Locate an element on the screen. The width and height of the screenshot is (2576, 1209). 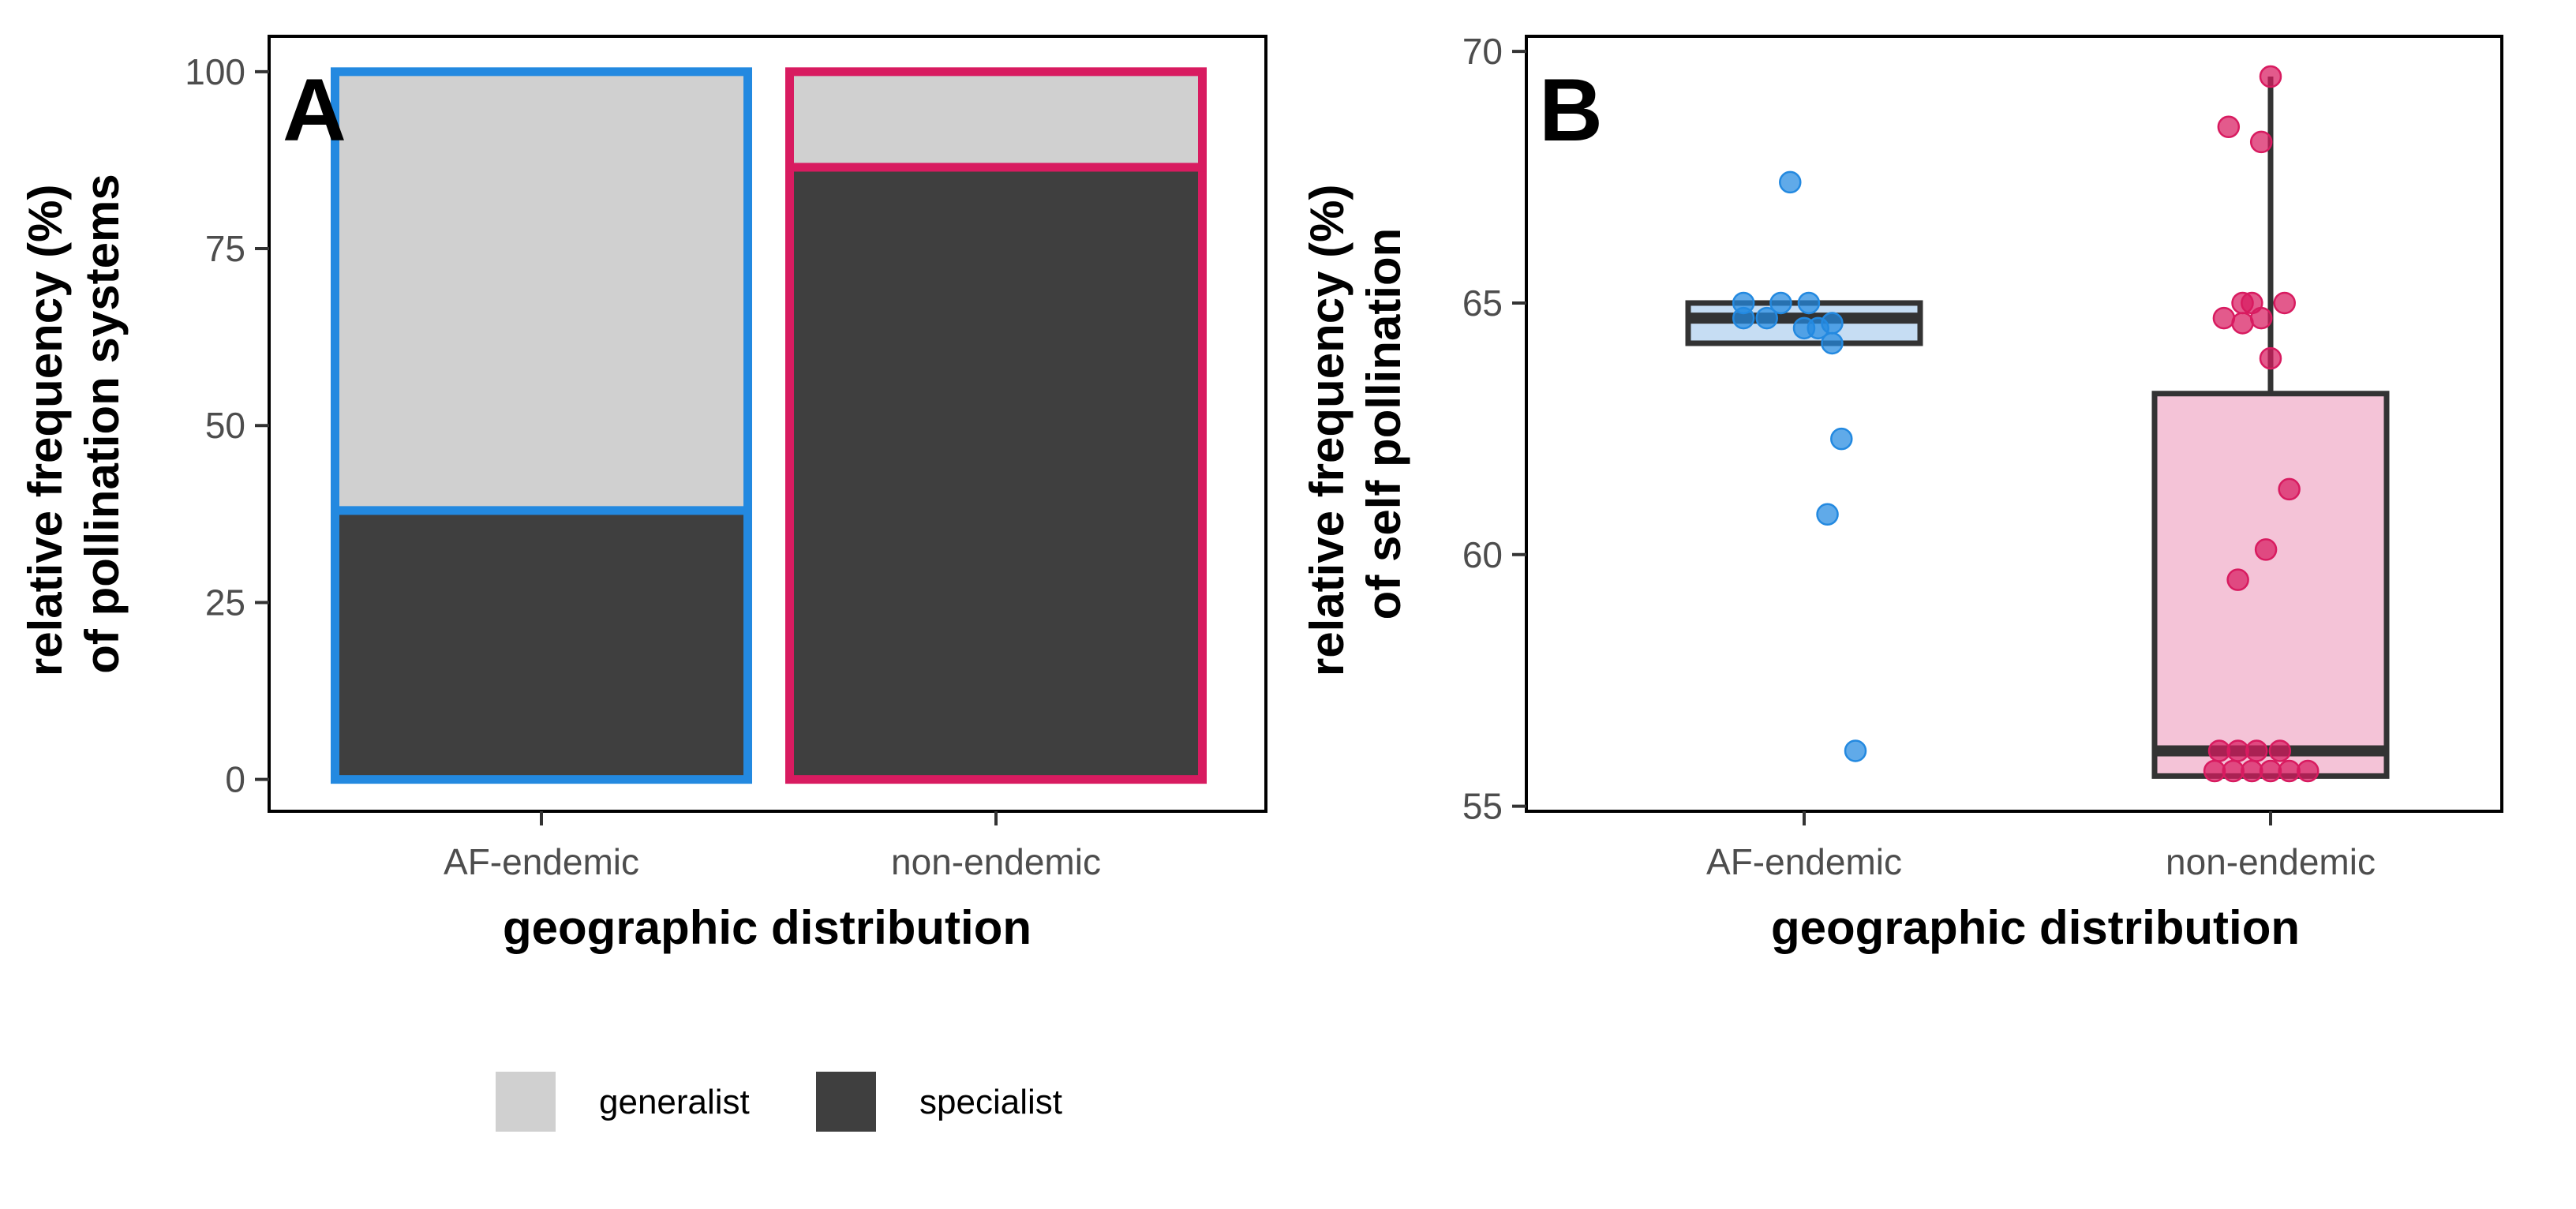
panel-b-x-tick-label-af-endemic: AF-endemic is located at coordinates (1804, 861).